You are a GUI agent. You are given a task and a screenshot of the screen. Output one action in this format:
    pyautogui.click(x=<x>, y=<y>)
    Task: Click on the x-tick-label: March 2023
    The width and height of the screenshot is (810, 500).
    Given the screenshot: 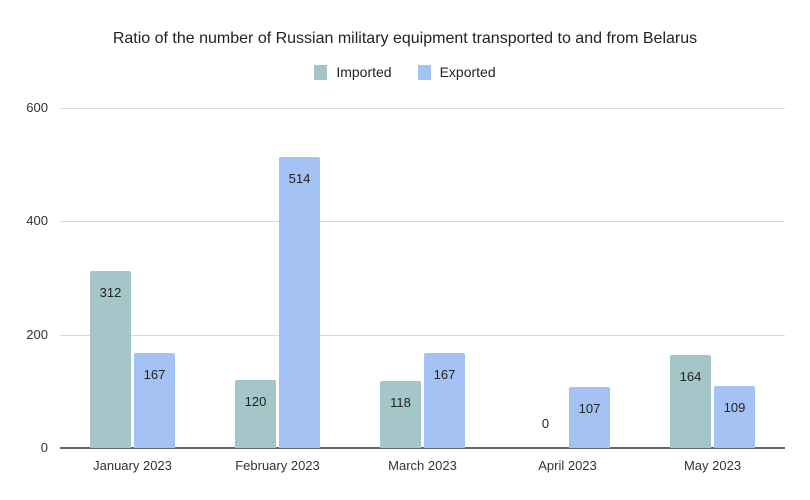 What is the action you would take?
    pyautogui.click(x=422, y=465)
    